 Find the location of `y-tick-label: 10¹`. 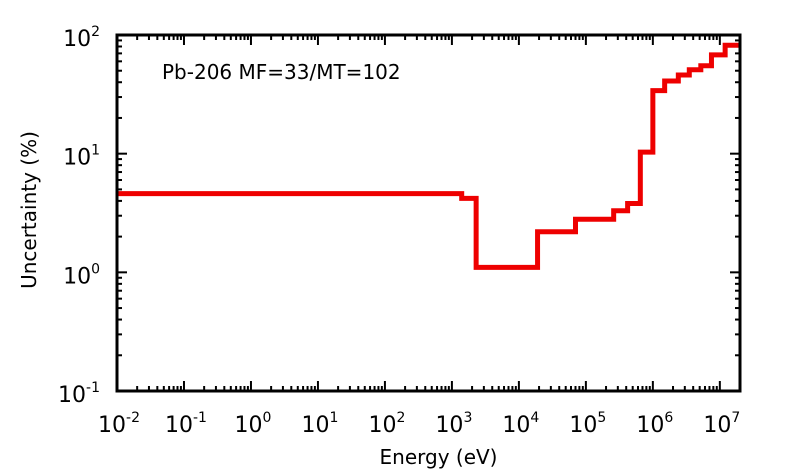

y-tick-label: 10¹ is located at coordinates (81, 157).